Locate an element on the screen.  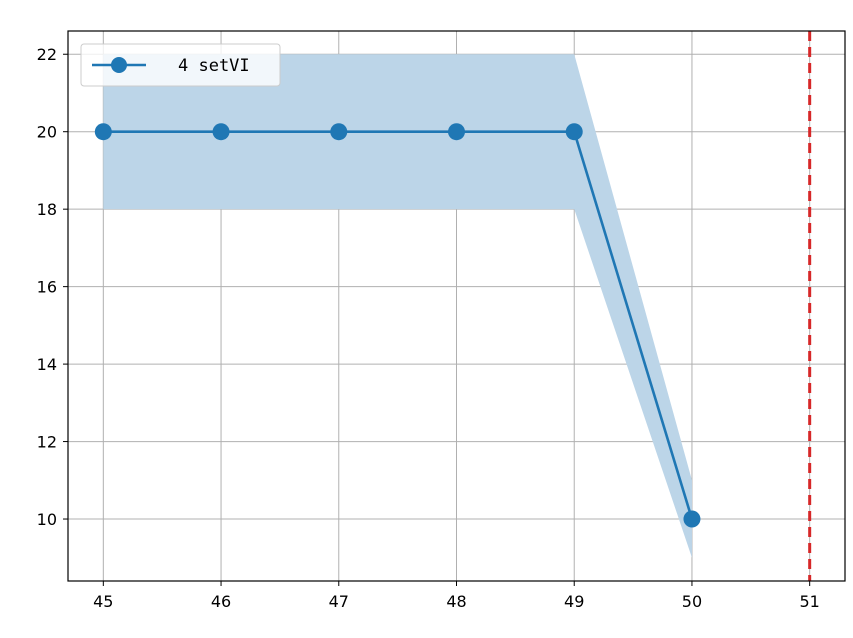
y-tick-label: 16 is located at coordinates (47, 287).